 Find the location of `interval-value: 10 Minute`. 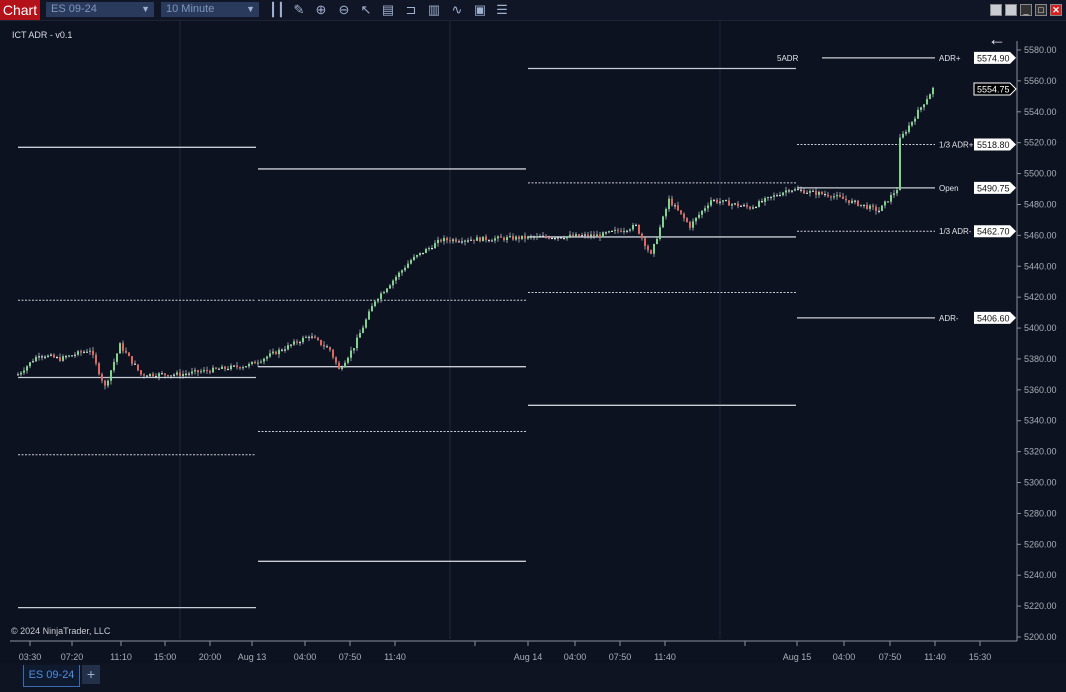

interval-value: 10 Minute is located at coordinates (190, 9).